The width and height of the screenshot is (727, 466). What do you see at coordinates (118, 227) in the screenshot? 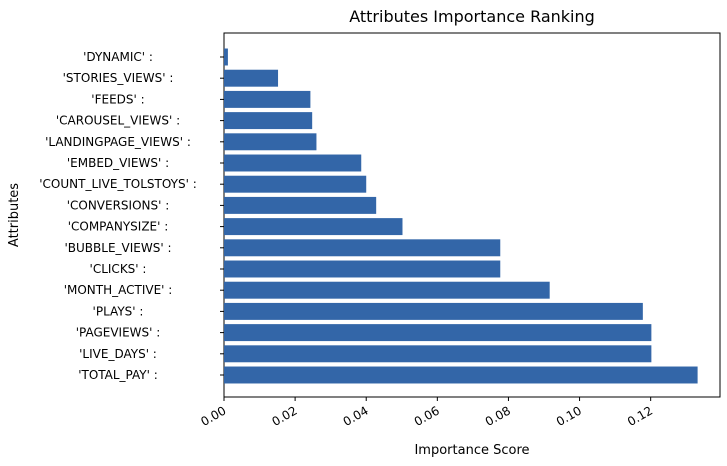
I see `y-tick-label: 'COMPANYSIZE' :` at bounding box center [118, 227].